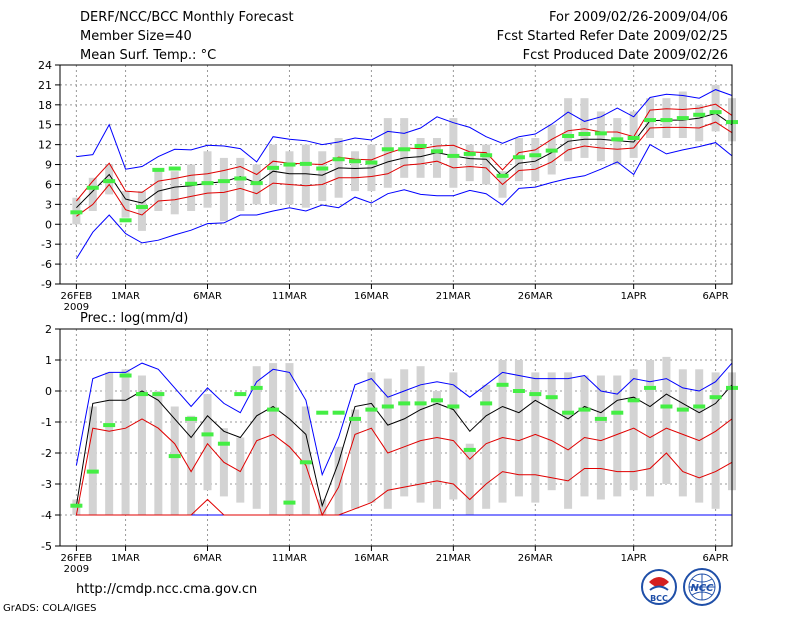  Describe the element at coordinates (77, 558) in the screenshot. I see `x-tick-label: 26FEB` at that location.